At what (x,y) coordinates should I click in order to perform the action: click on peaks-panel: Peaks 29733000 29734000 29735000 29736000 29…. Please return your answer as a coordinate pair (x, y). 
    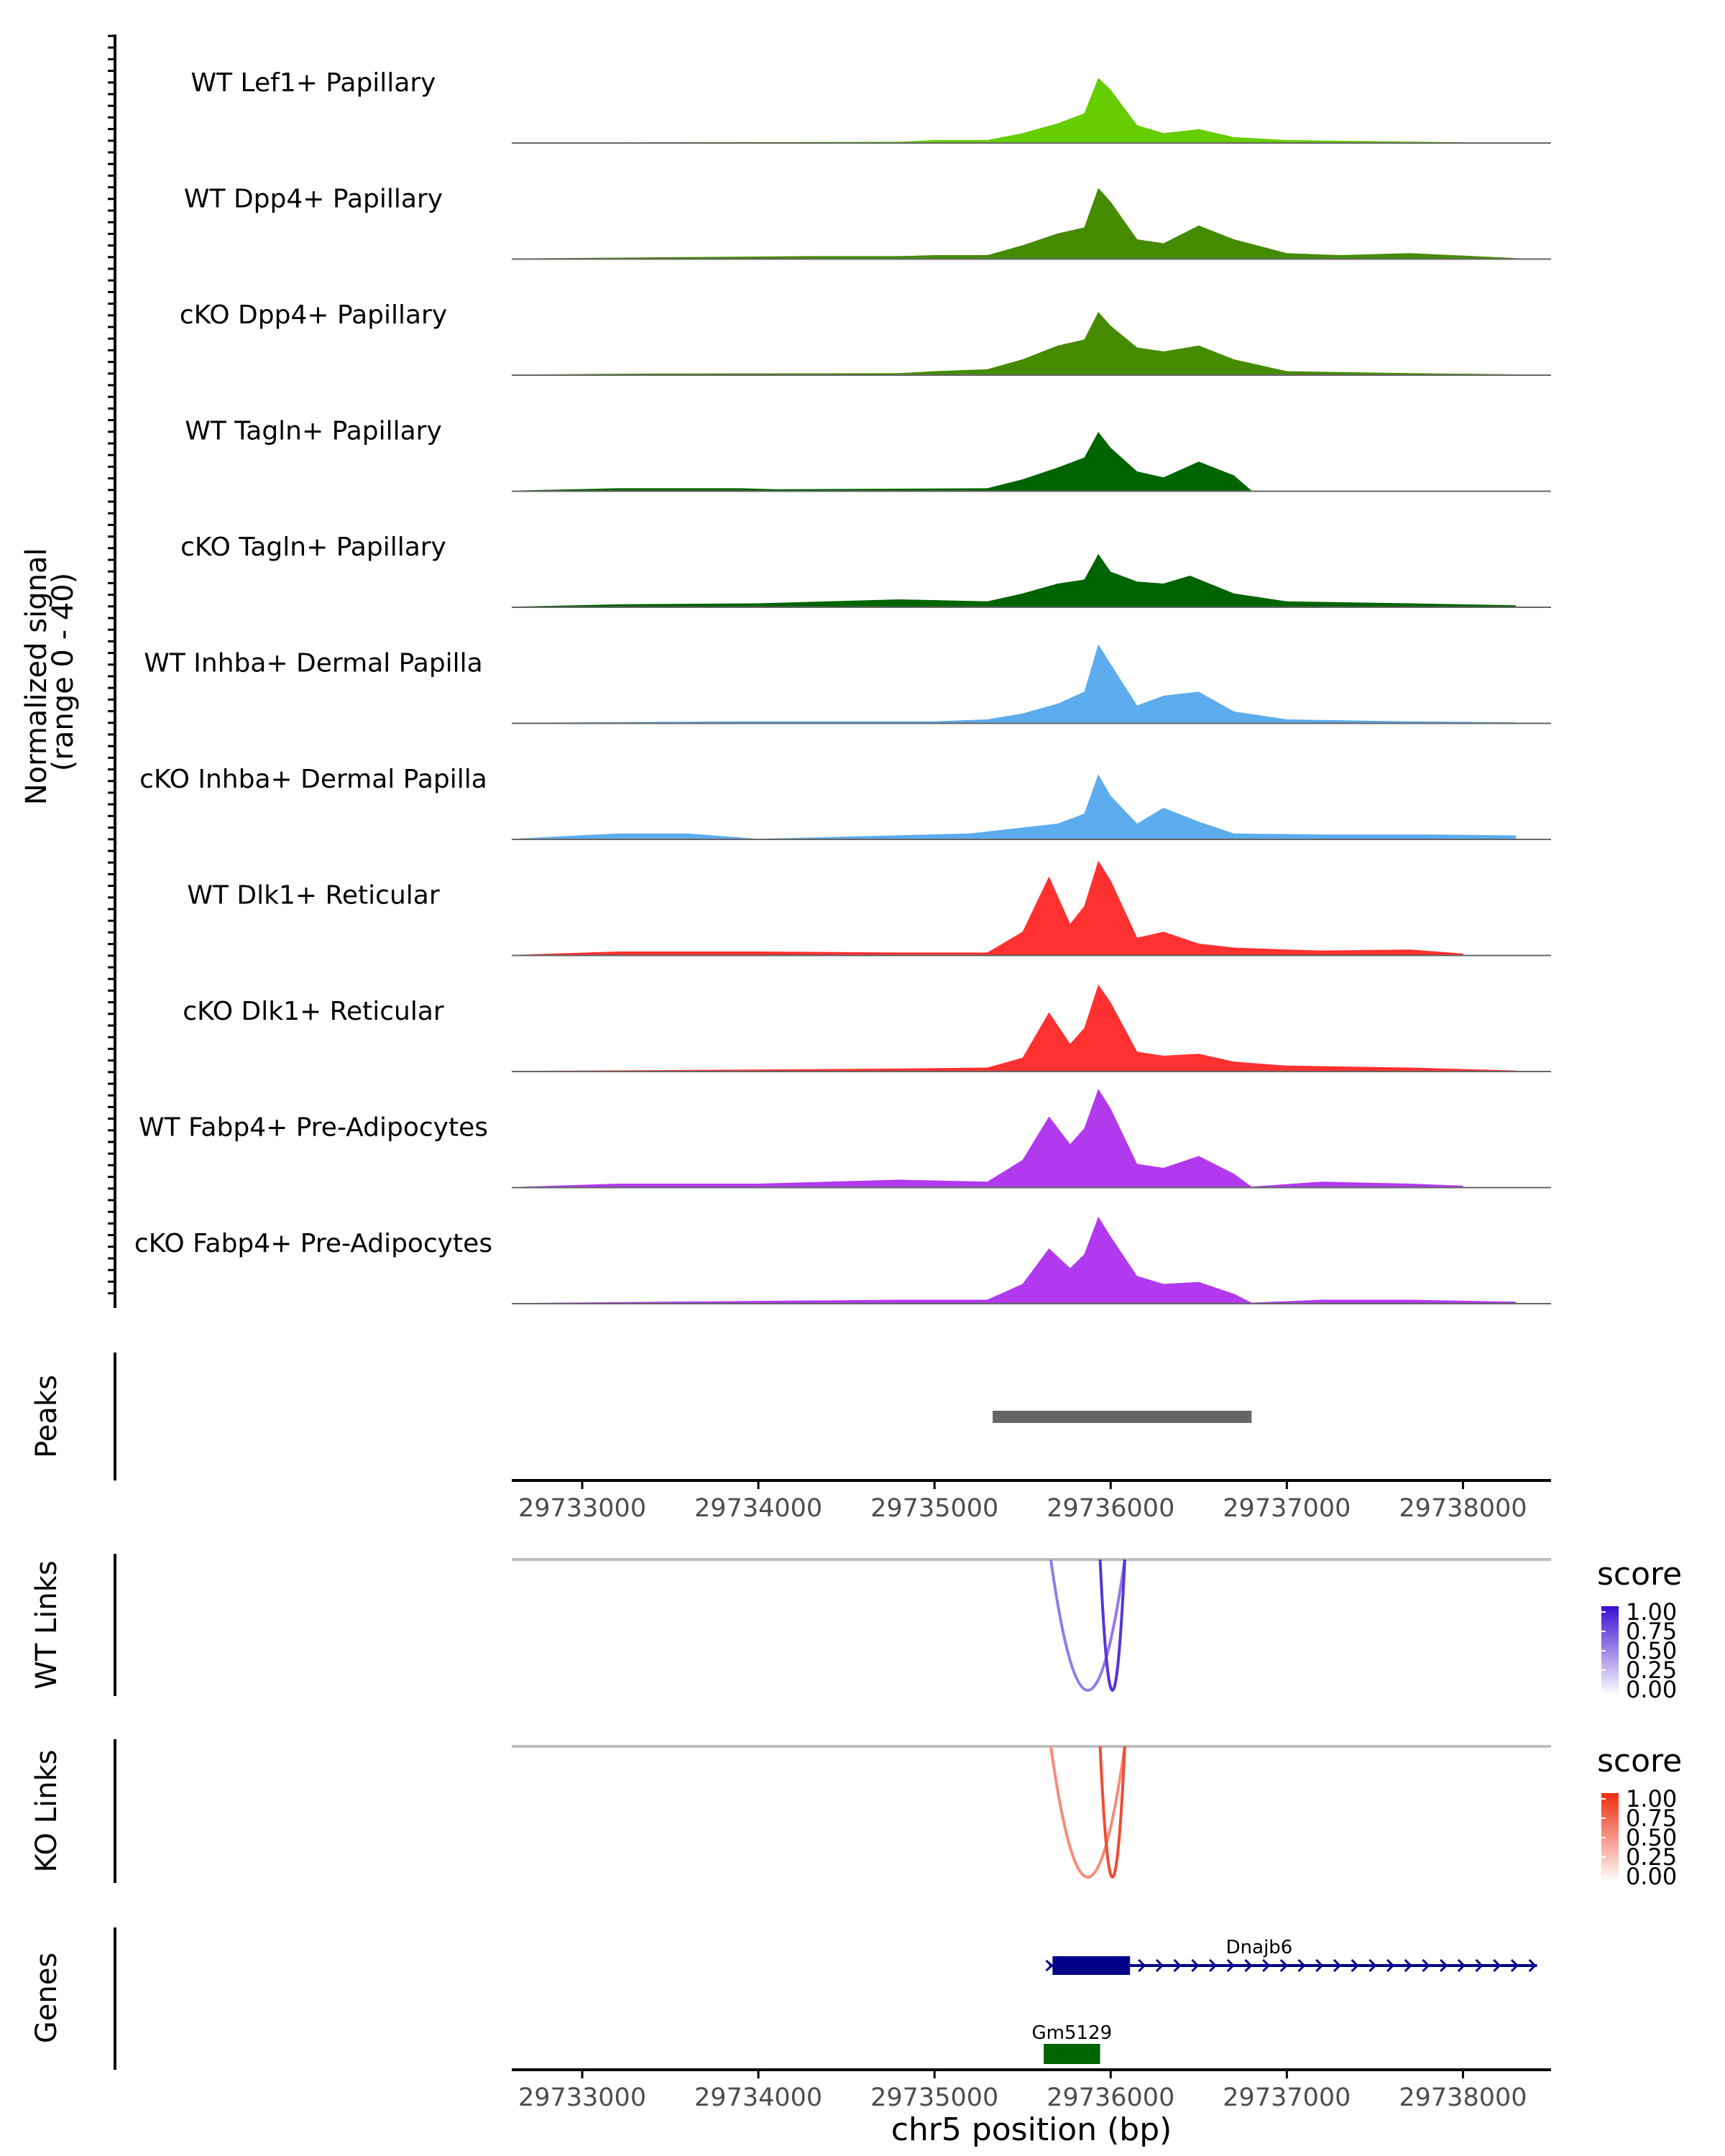
    Looking at the image, I should click on (790, 1438).